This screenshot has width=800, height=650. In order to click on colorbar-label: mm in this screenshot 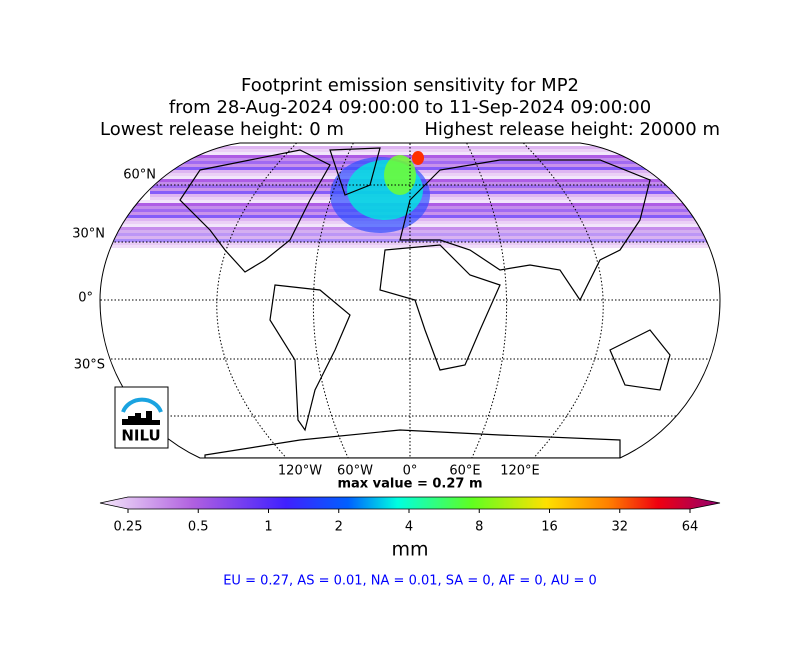, I will do `click(409, 550)`.